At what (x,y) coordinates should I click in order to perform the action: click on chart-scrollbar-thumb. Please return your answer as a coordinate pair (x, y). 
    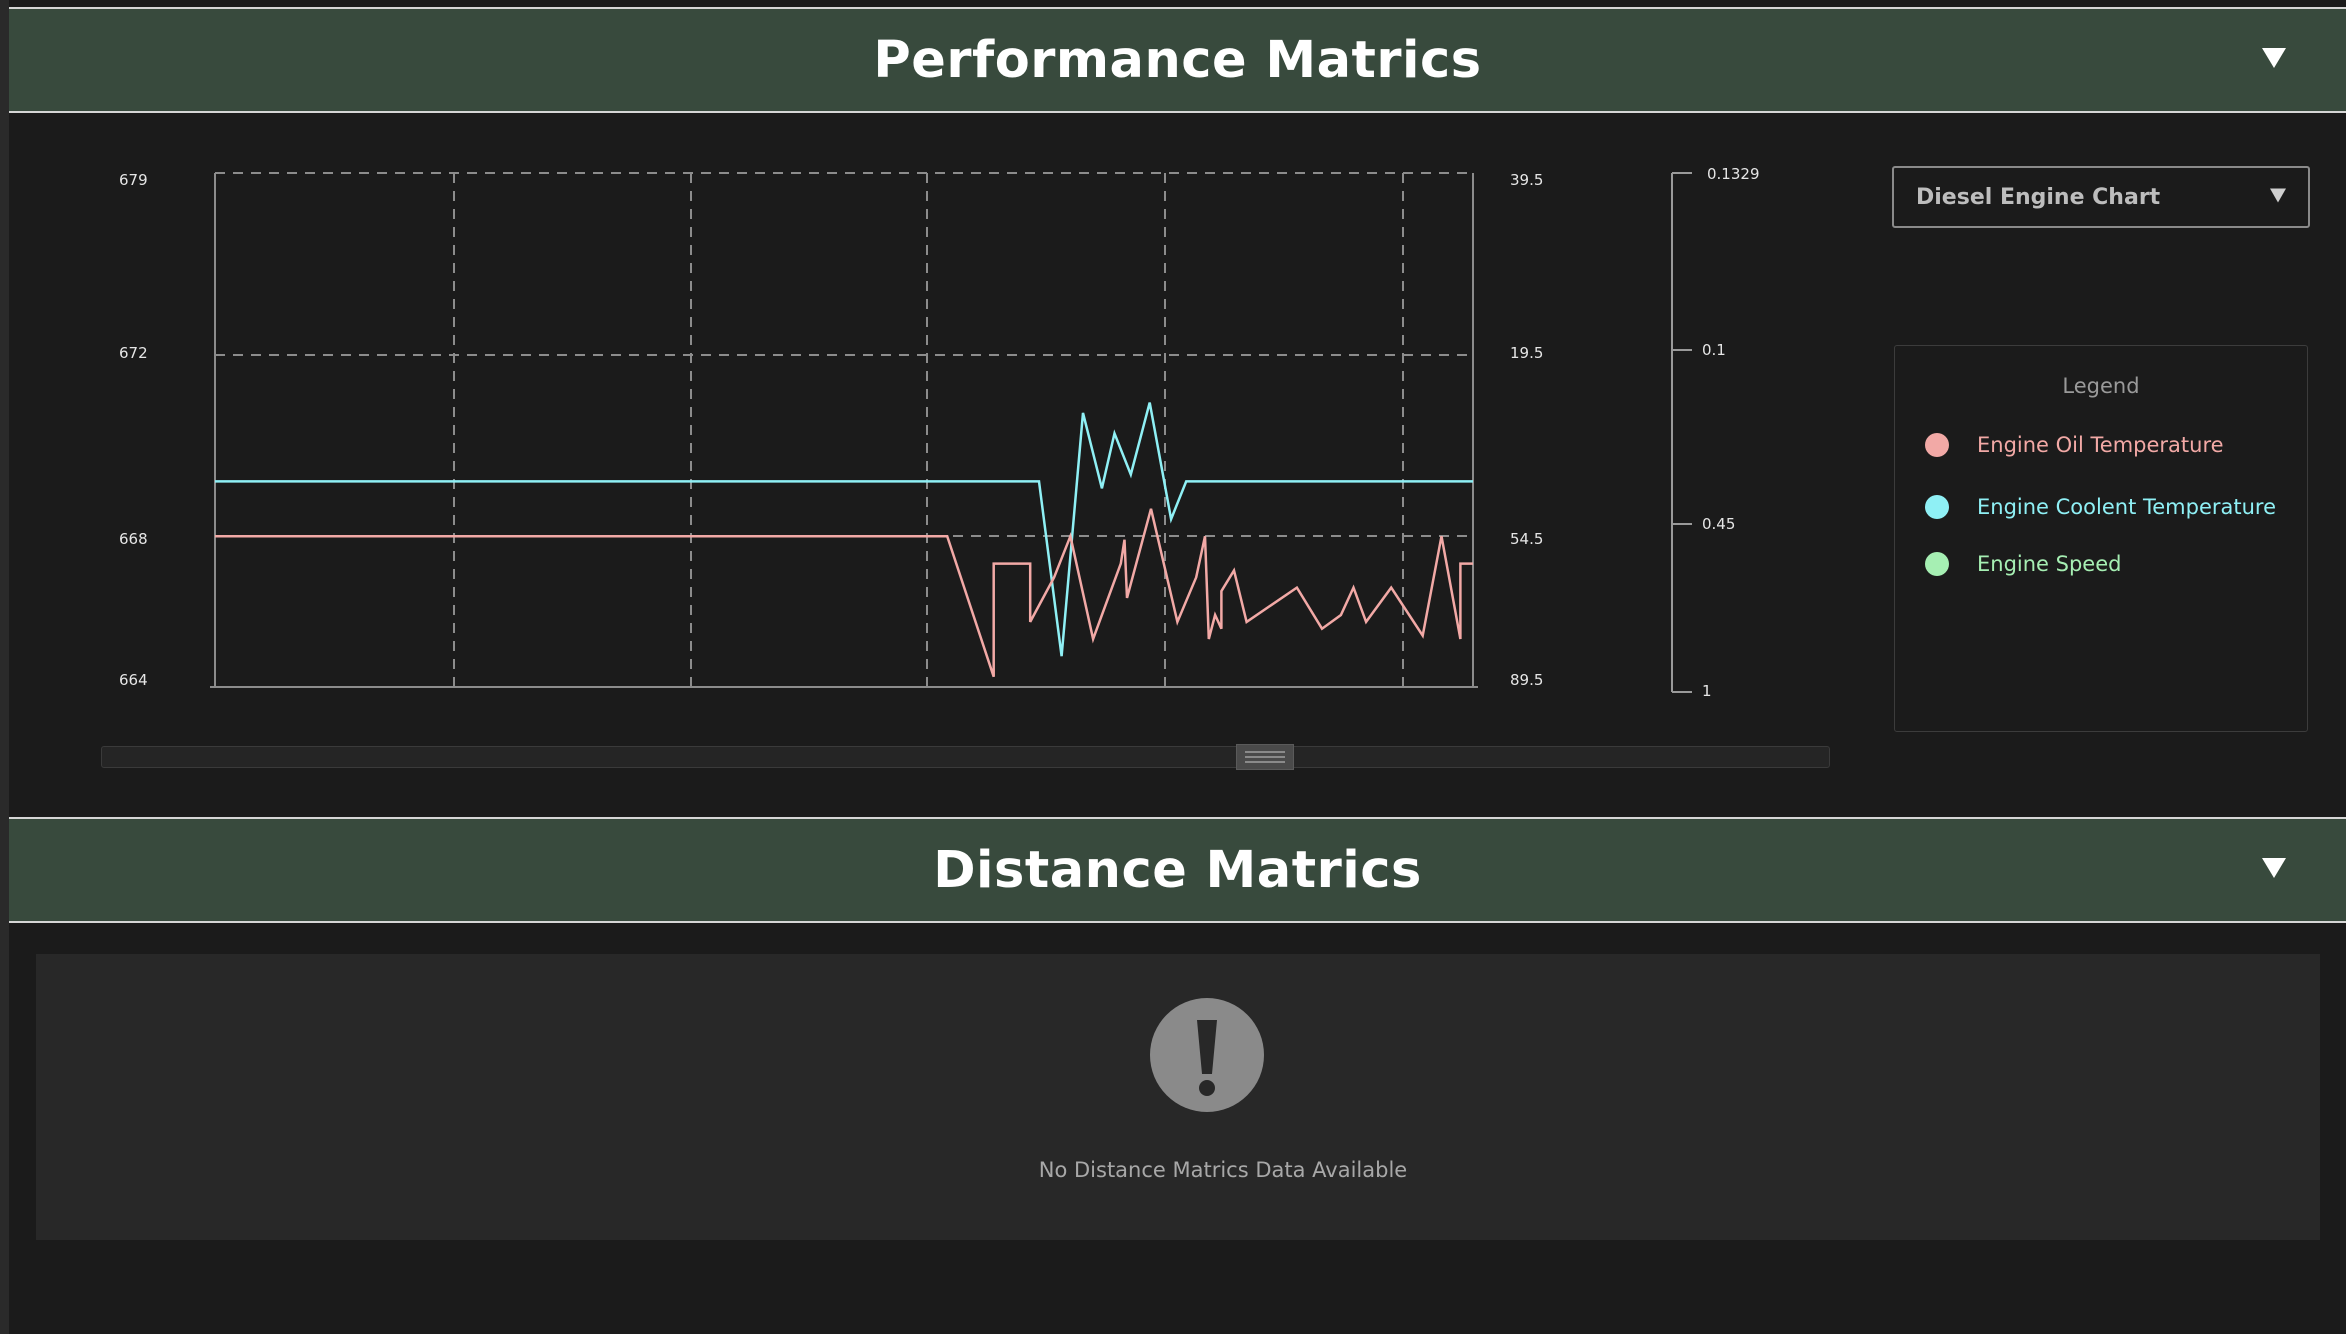
    Looking at the image, I should click on (1265, 757).